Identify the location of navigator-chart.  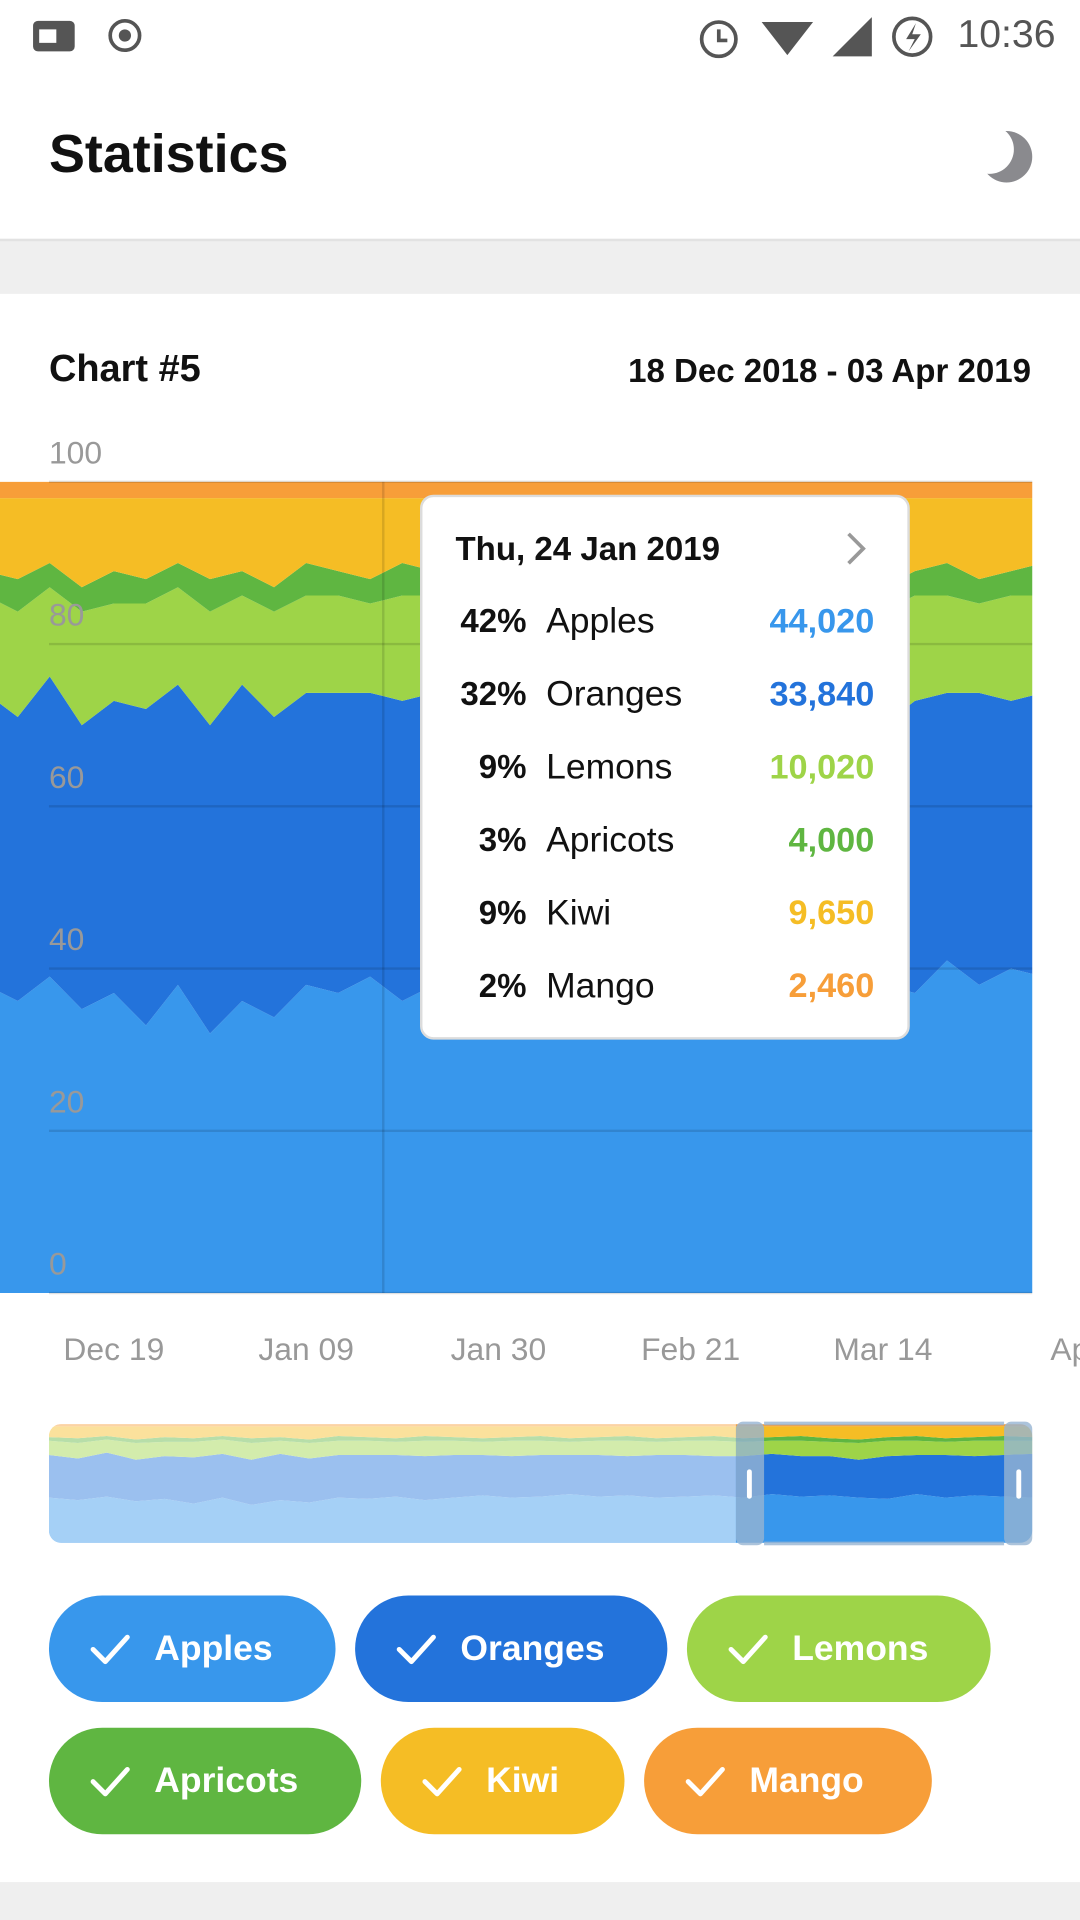
(540, 1483).